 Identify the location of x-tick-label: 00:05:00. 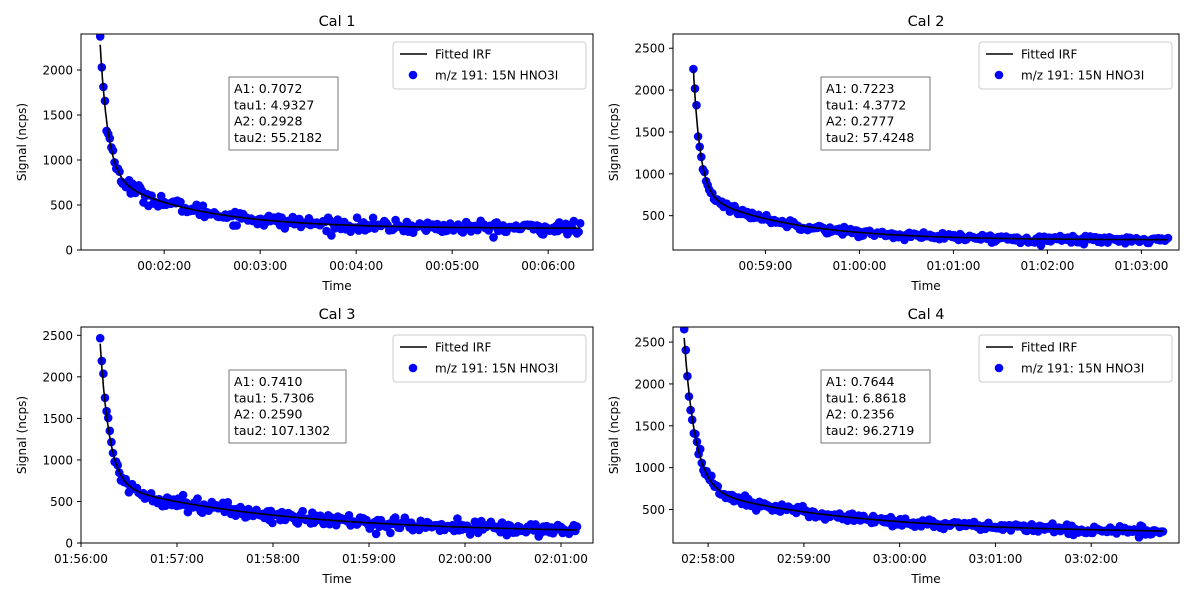
(452, 266).